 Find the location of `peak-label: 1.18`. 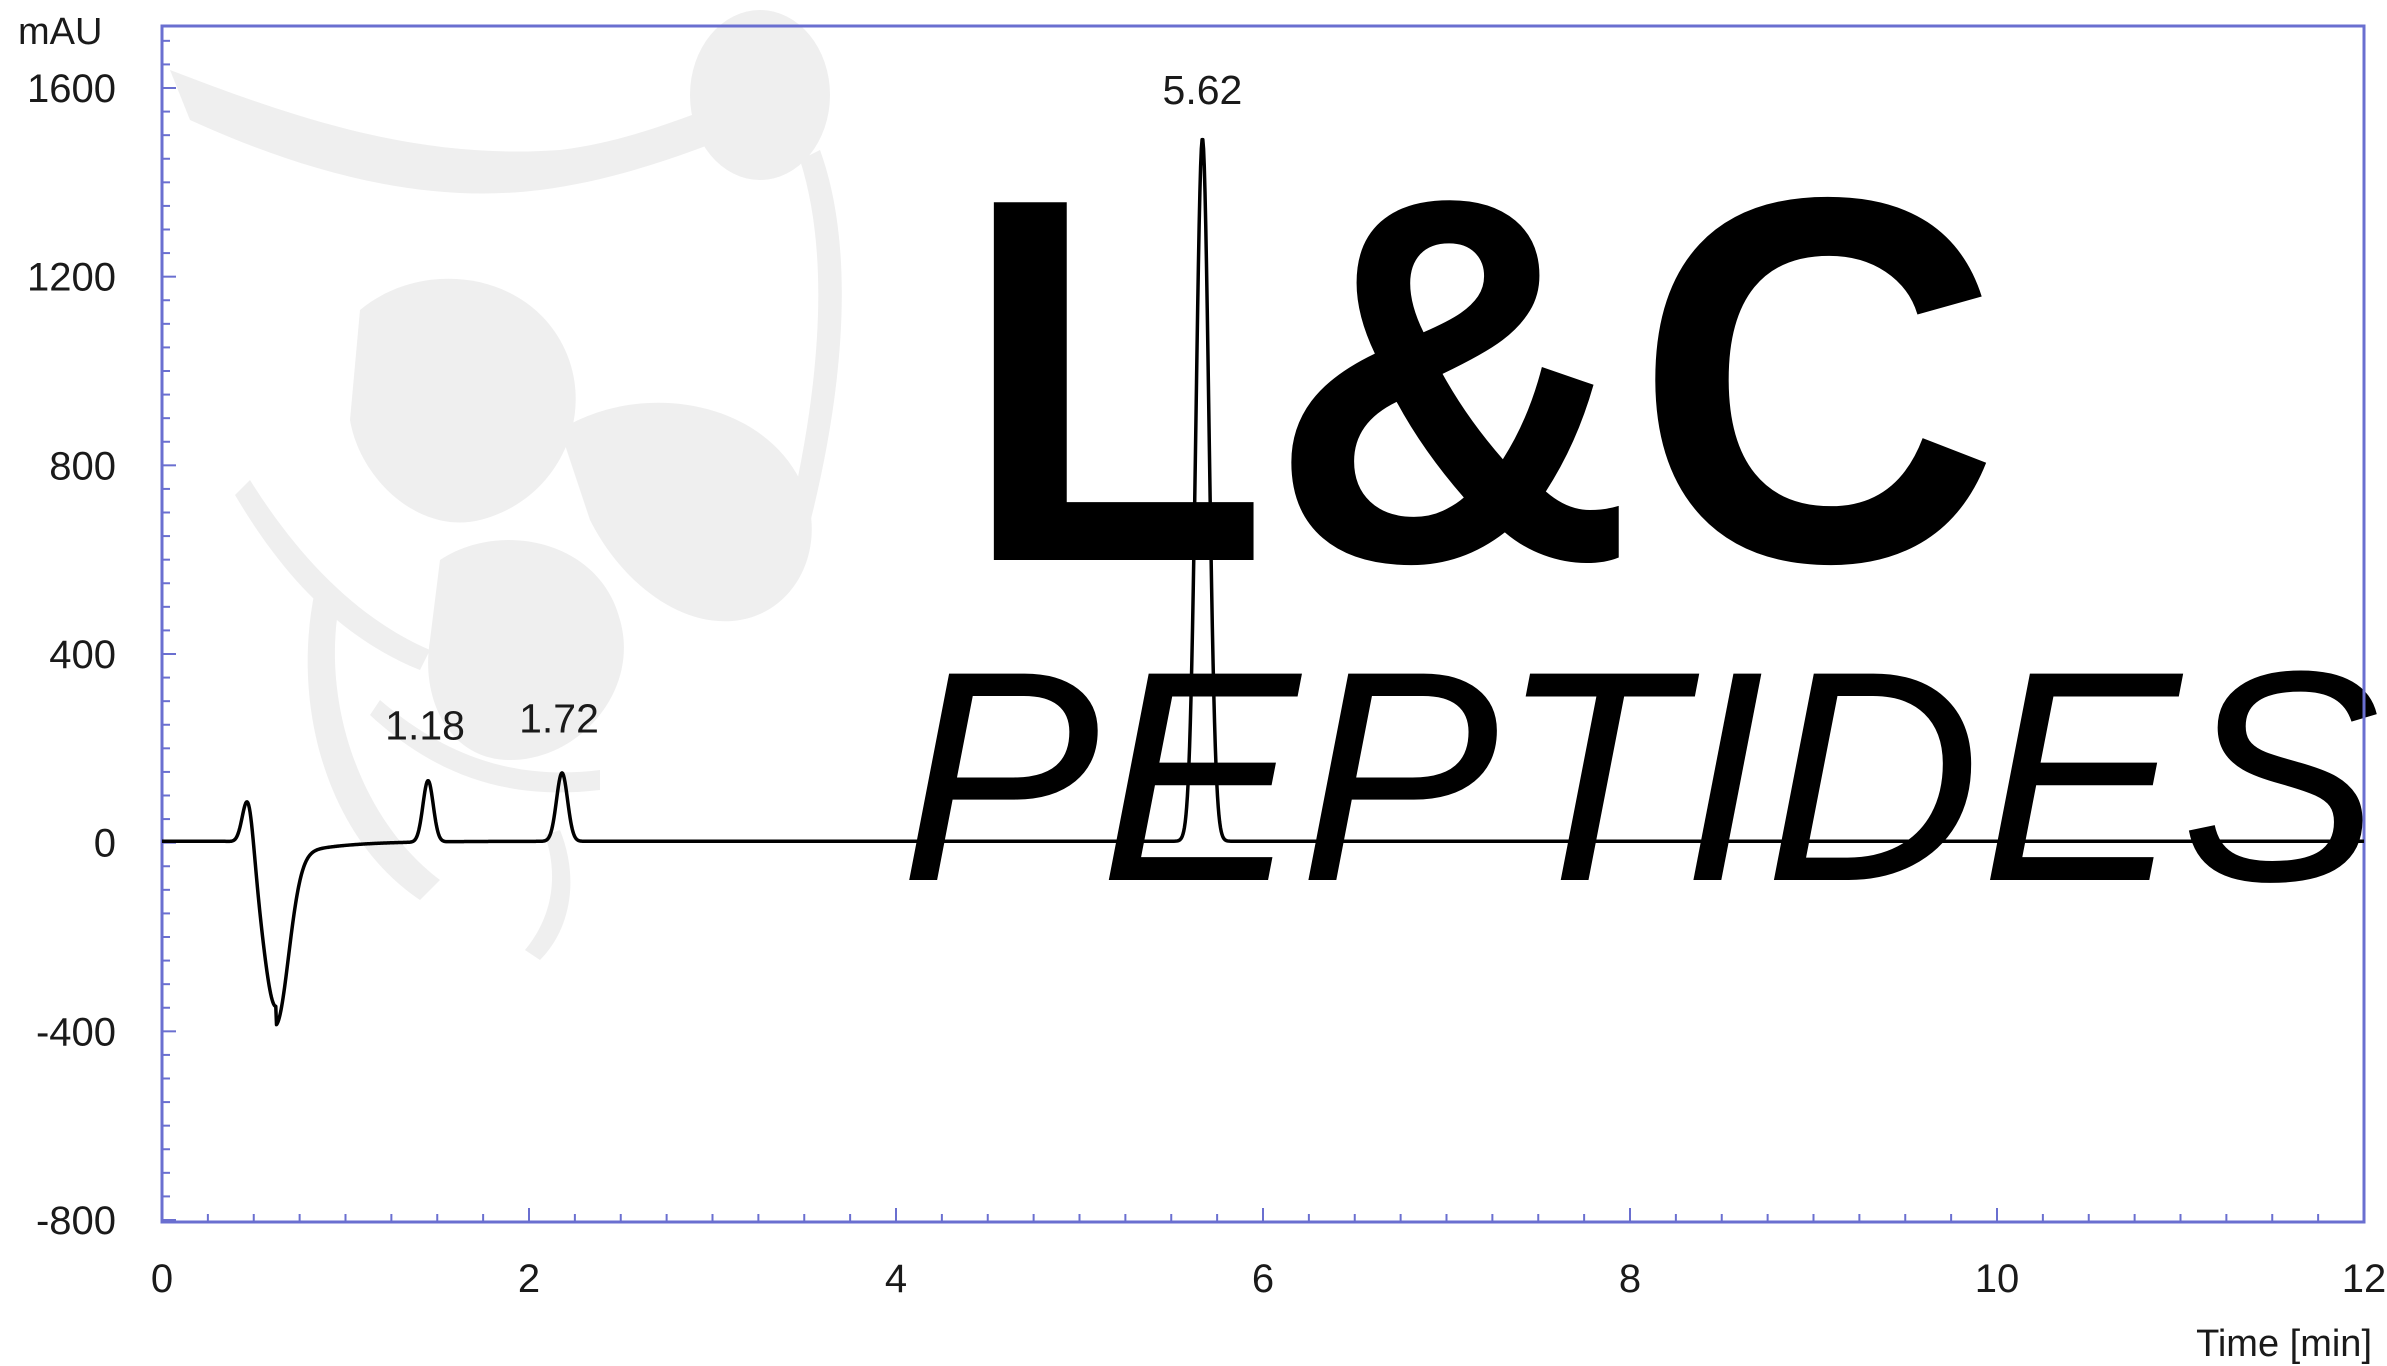

peak-label: 1.18 is located at coordinates (425, 725).